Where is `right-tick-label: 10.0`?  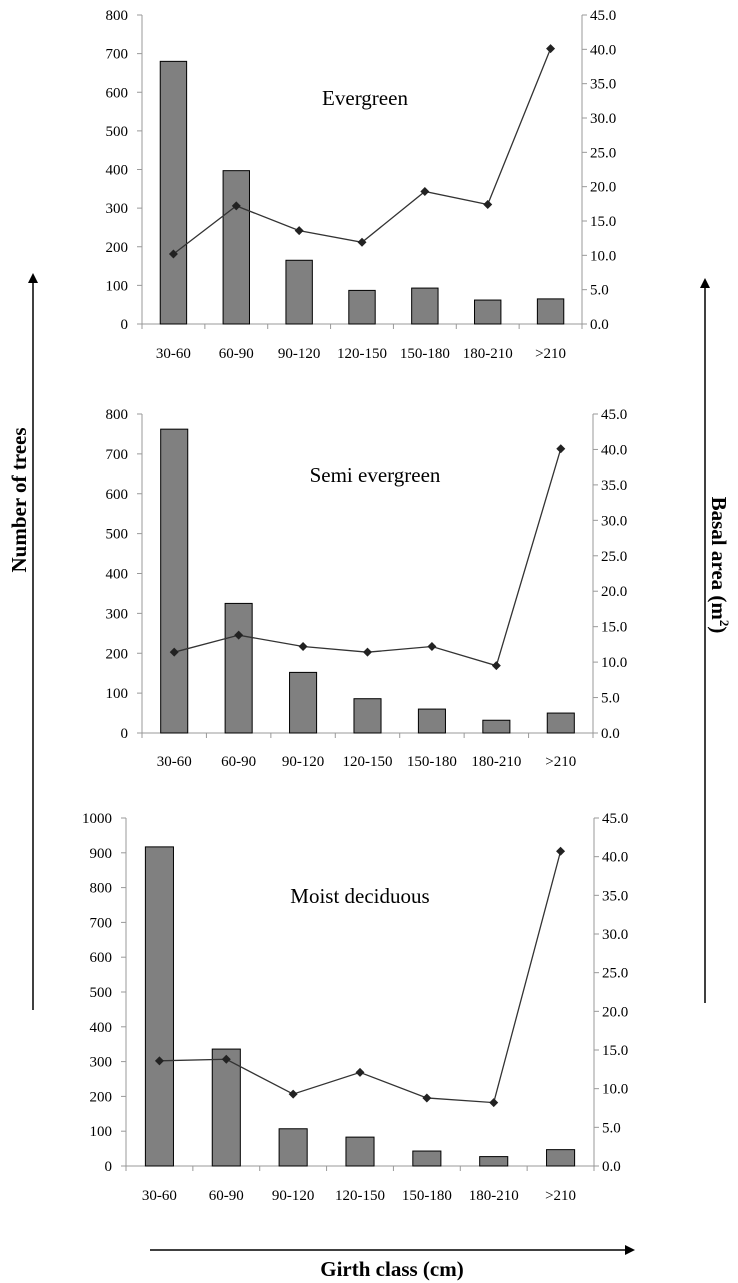
right-tick-label: 10.0 is located at coordinates (615, 1090).